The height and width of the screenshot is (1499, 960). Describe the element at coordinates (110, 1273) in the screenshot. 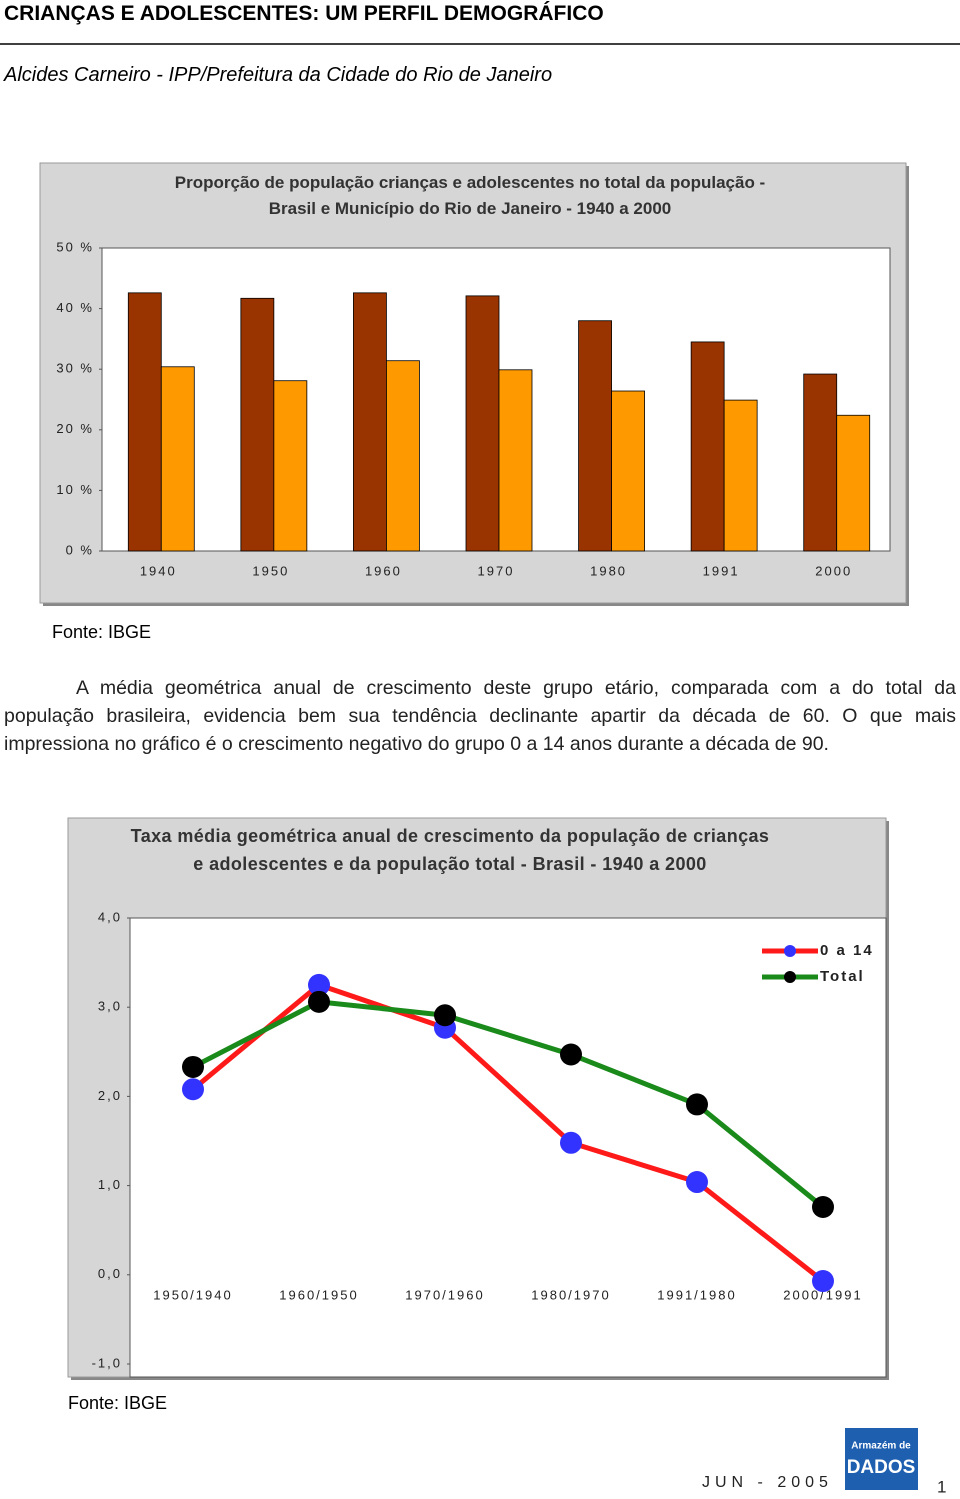

I see `y-tick-label: 0,0` at that location.